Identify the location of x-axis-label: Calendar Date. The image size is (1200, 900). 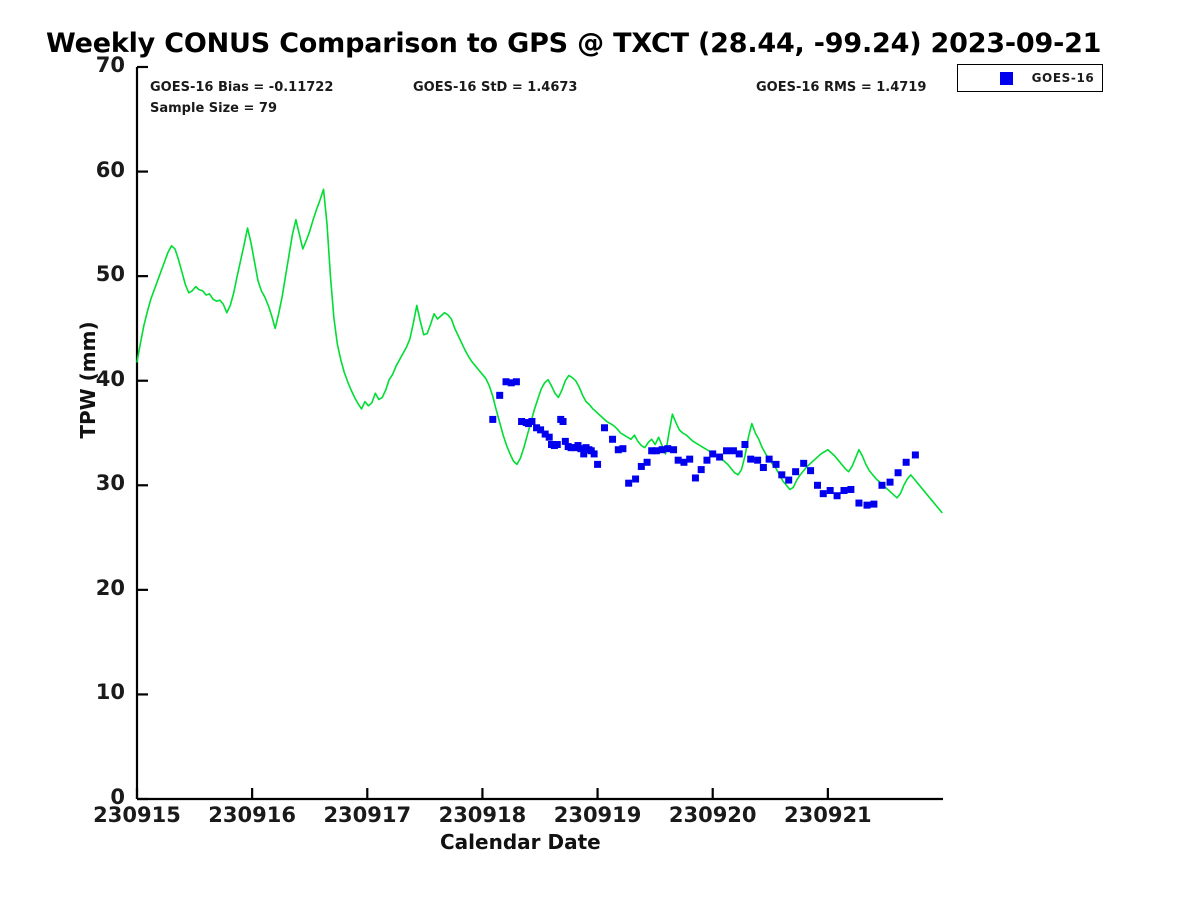
(520, 842).